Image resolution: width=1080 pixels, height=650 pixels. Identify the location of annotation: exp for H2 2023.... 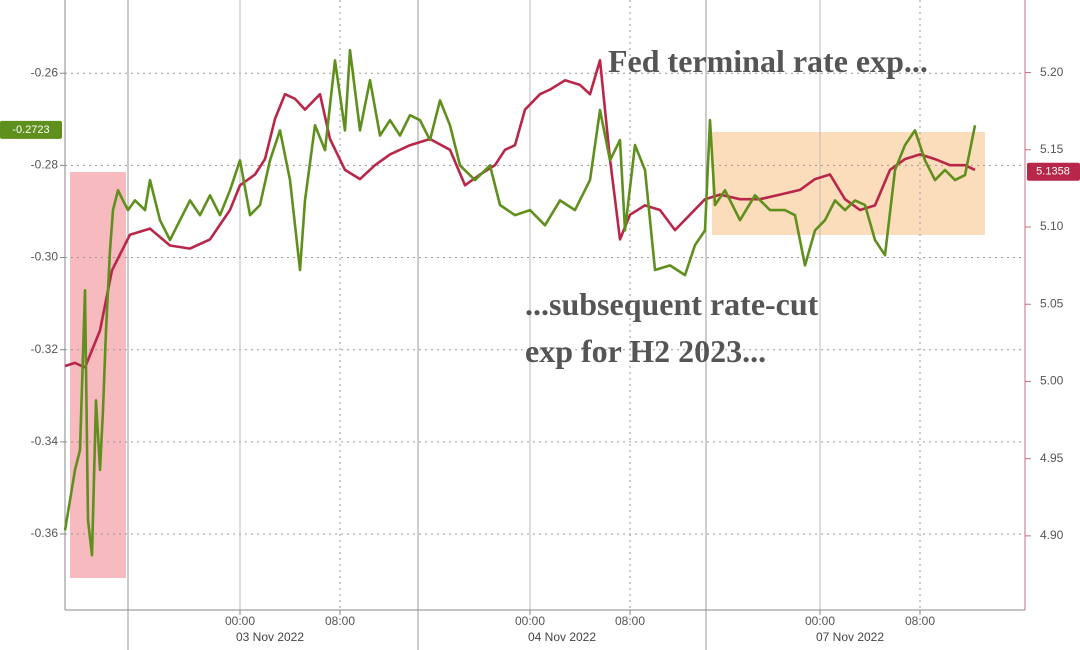
(645, 351).